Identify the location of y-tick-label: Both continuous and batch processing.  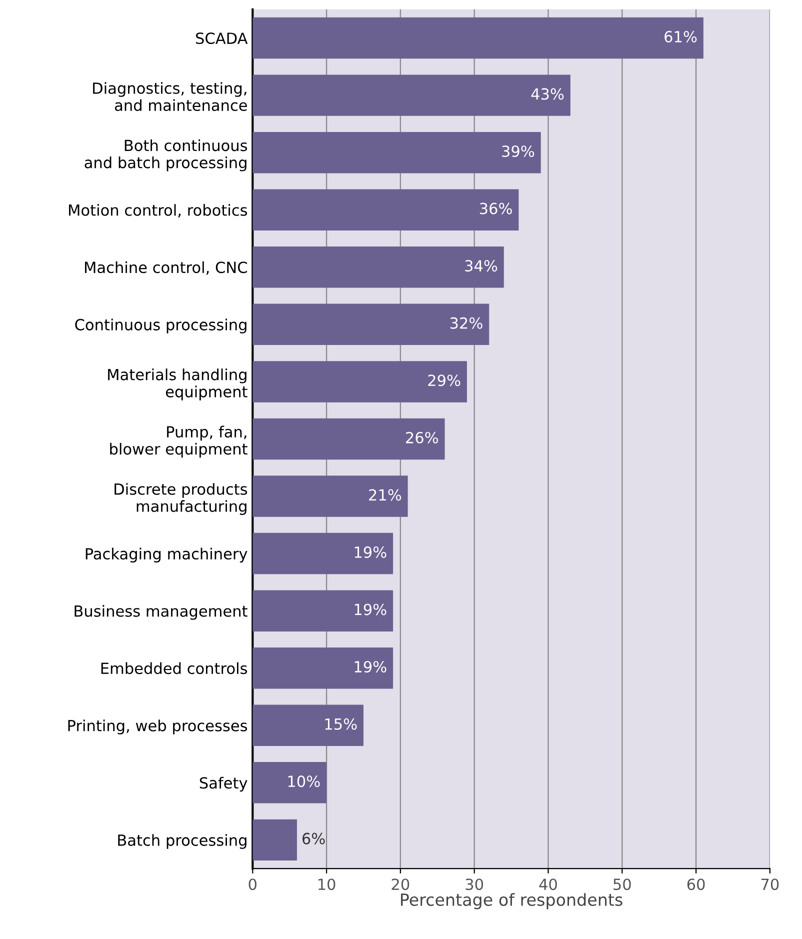
(166, 155).